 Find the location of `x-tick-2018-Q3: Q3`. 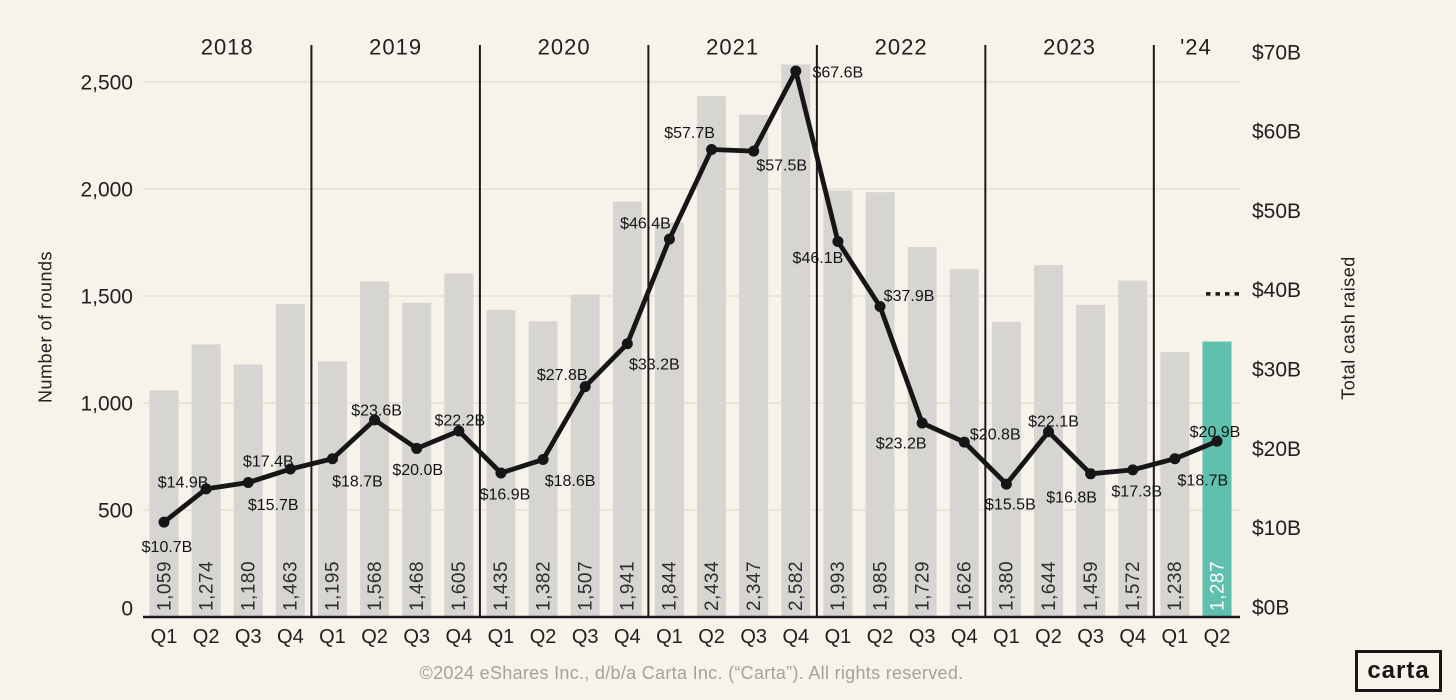

x-tick-2018-Q3: Q3 is located at coordinates (248, 637).